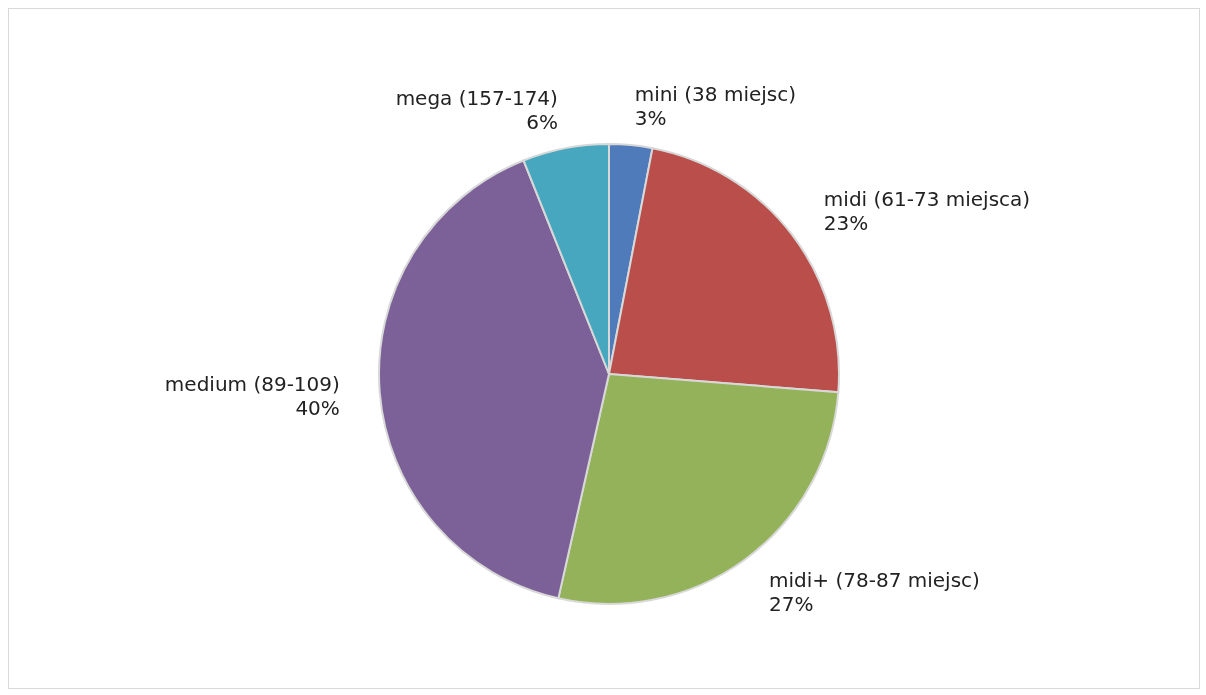 The width and height of the screenshot is (1206, 695). Describe the element at coordinates (650, 118) in the screenshot. I see `data-label: 3%` at that location.